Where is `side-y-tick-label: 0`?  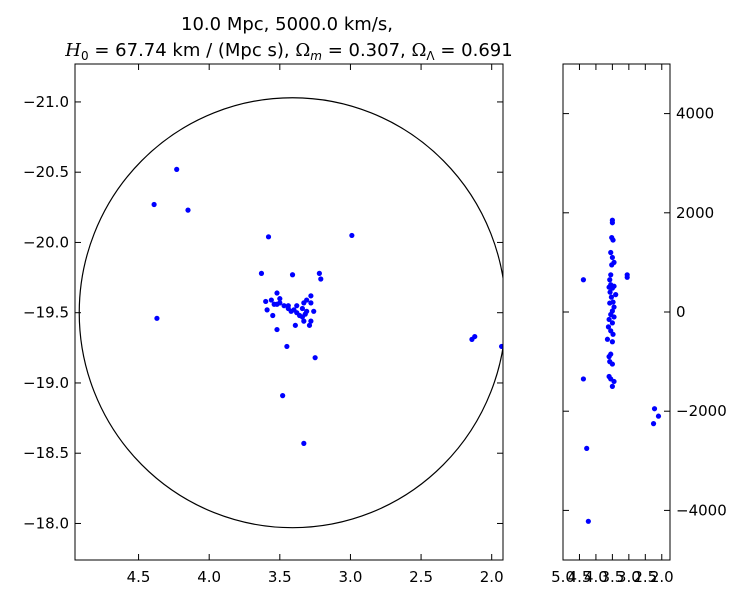
side-y-tick-label: 0 is located at coordinates (681, 312).